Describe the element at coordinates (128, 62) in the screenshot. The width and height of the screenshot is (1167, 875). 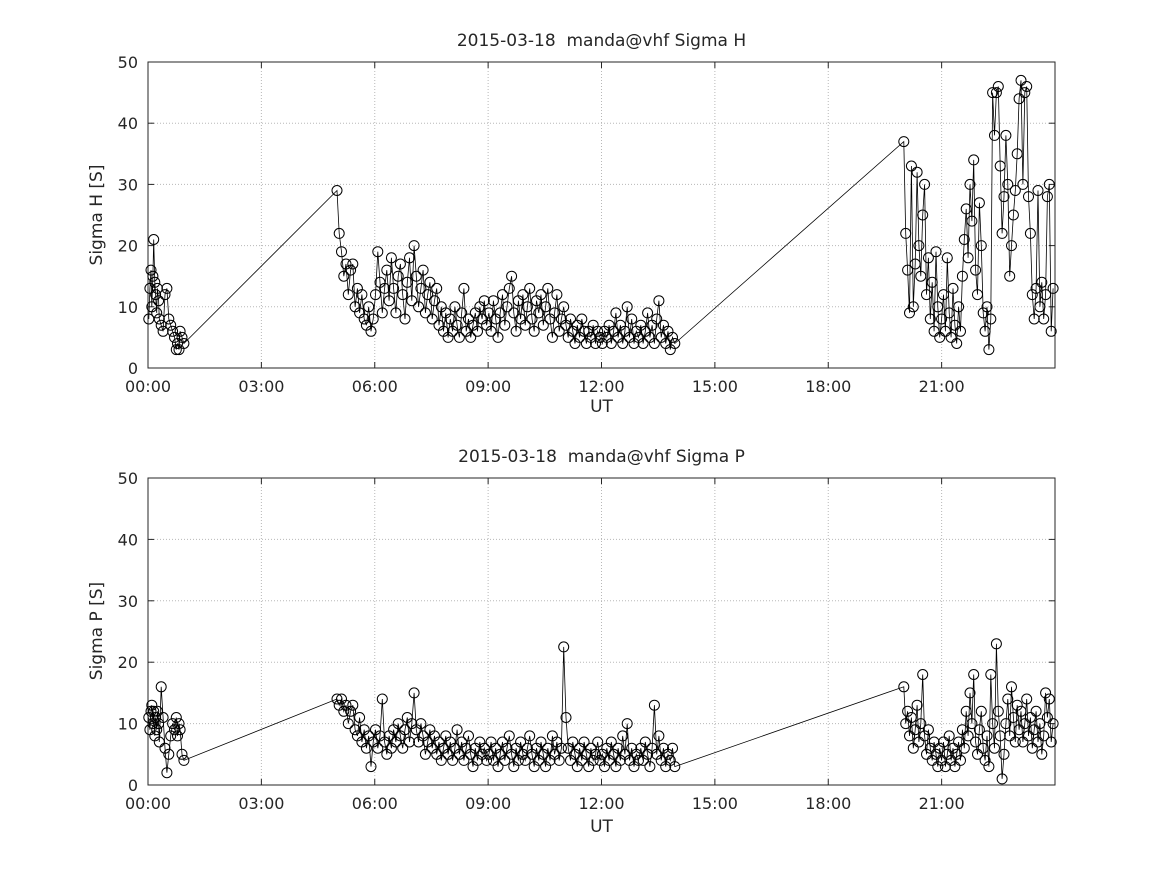
I see `y-tick-label: 50` at that location.